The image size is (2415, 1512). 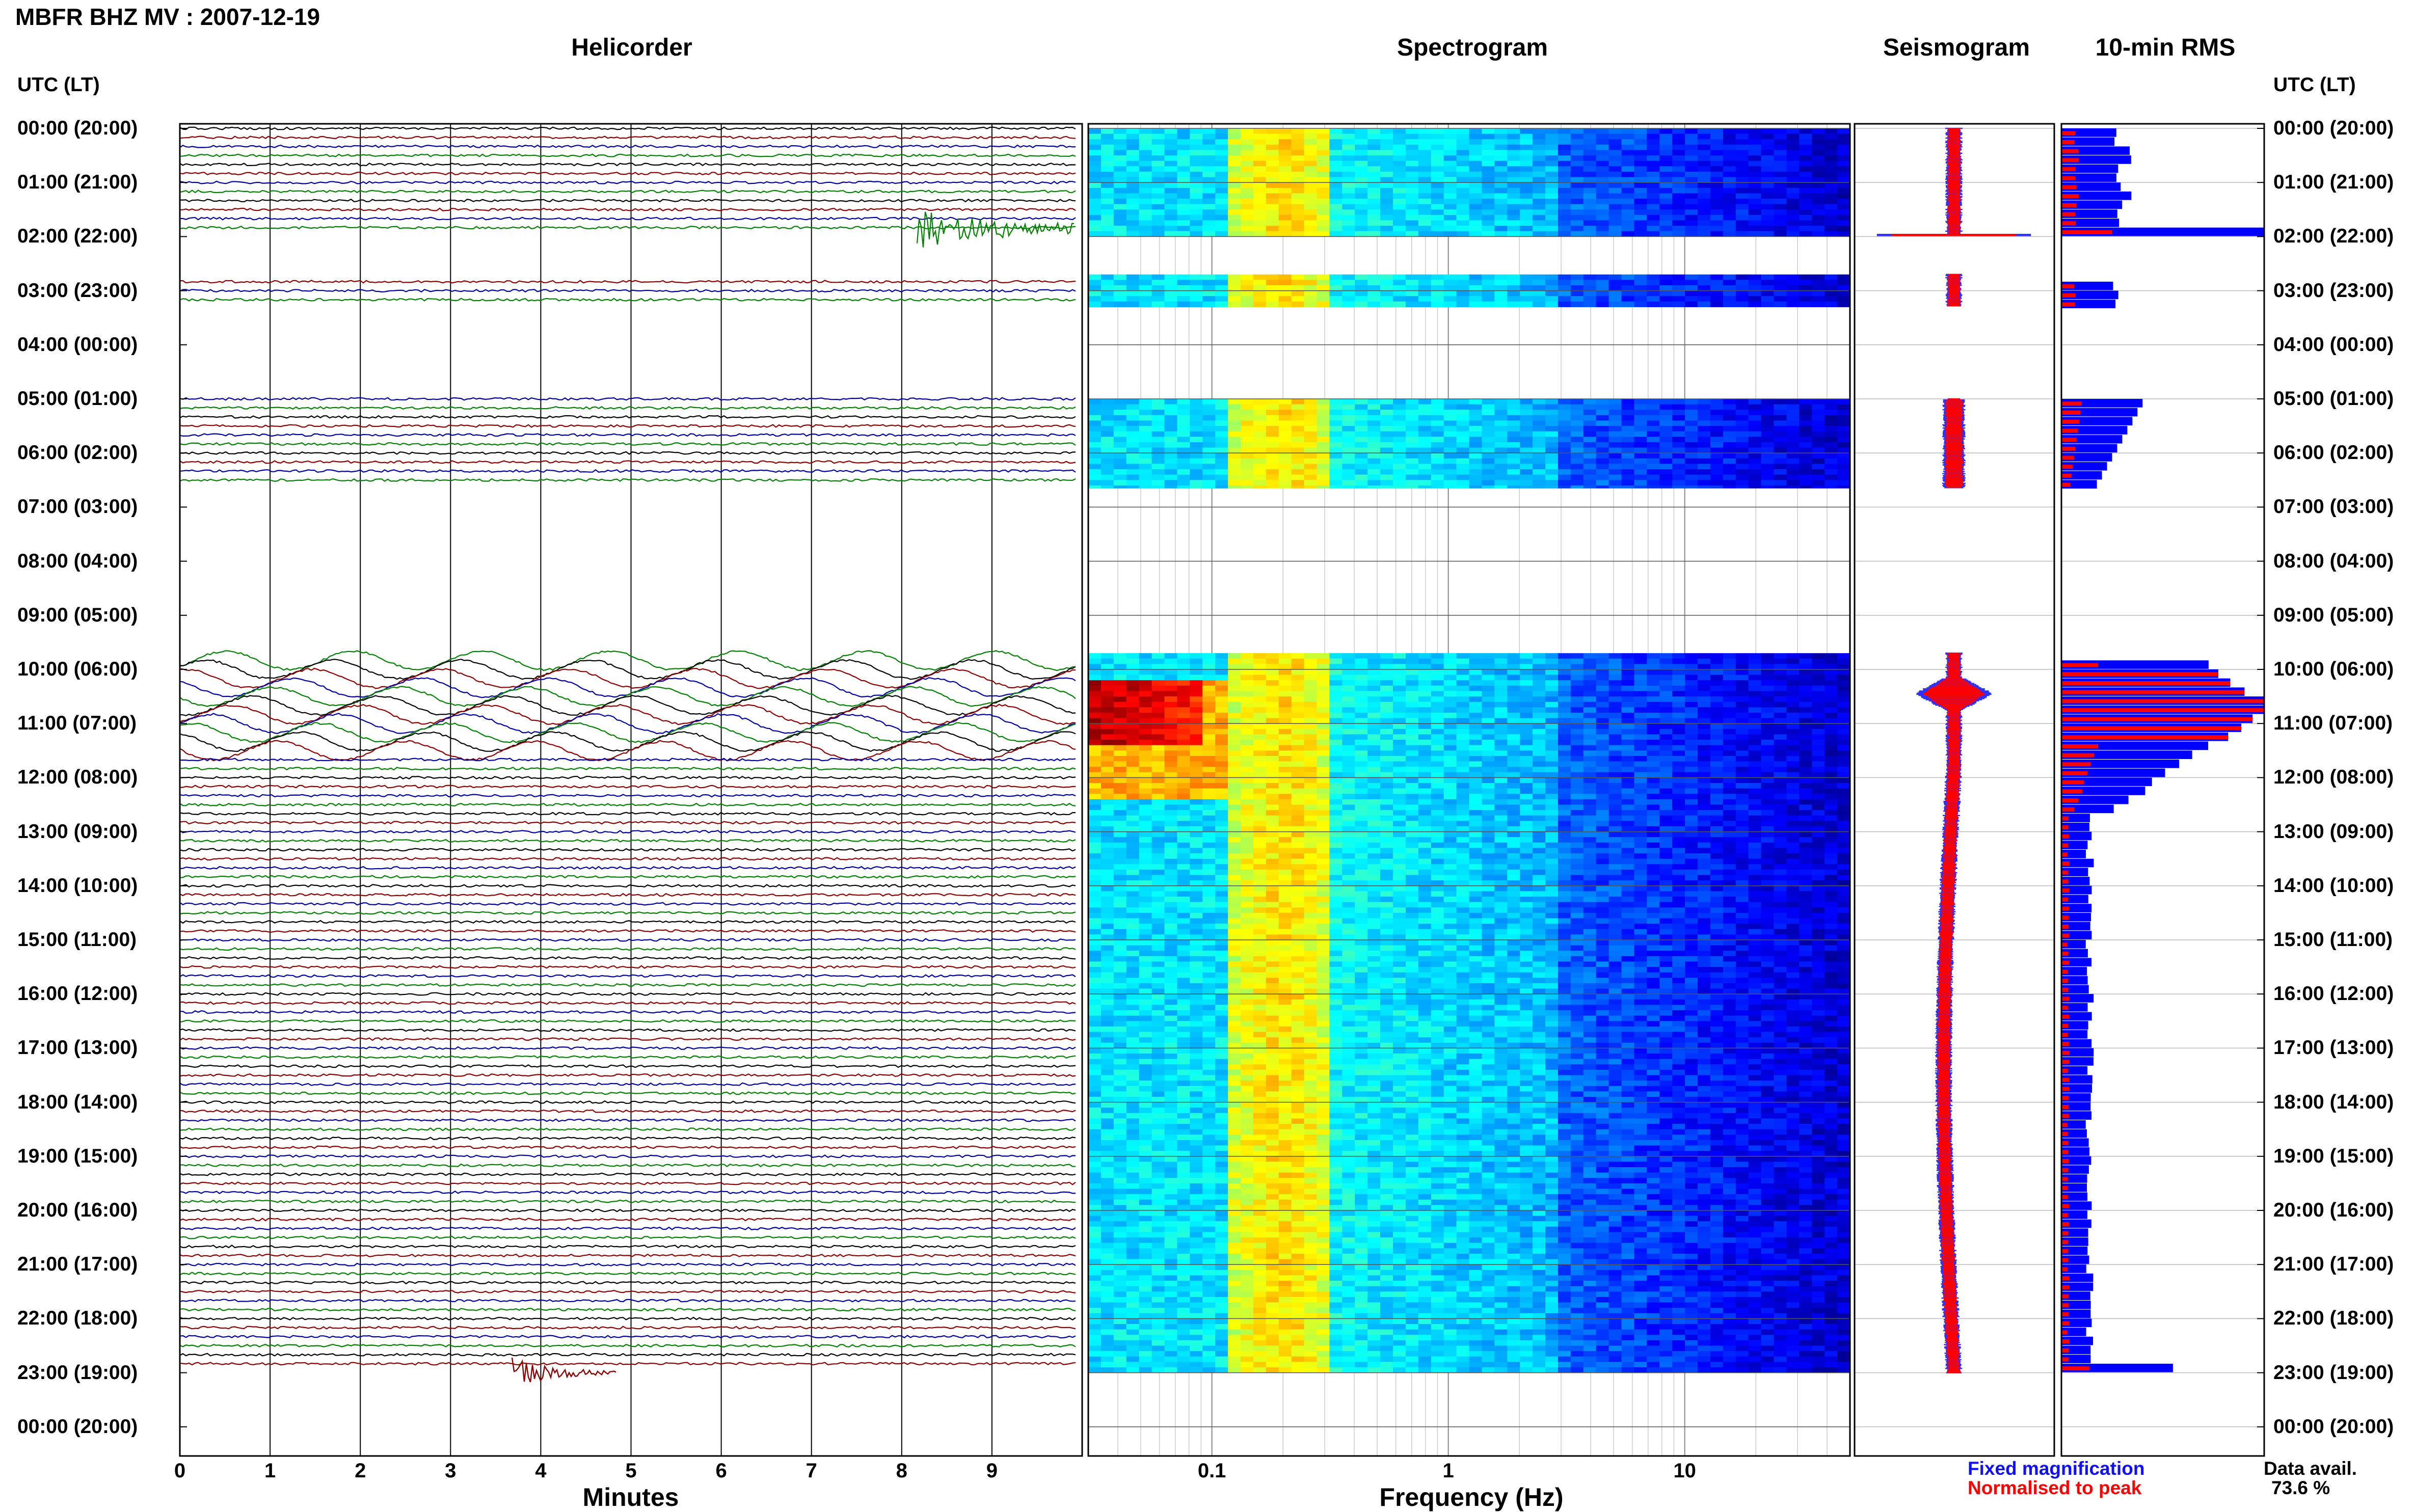 I want to click on spectrogram-tick-label: 0.1, so click(x=1212, y=1471).